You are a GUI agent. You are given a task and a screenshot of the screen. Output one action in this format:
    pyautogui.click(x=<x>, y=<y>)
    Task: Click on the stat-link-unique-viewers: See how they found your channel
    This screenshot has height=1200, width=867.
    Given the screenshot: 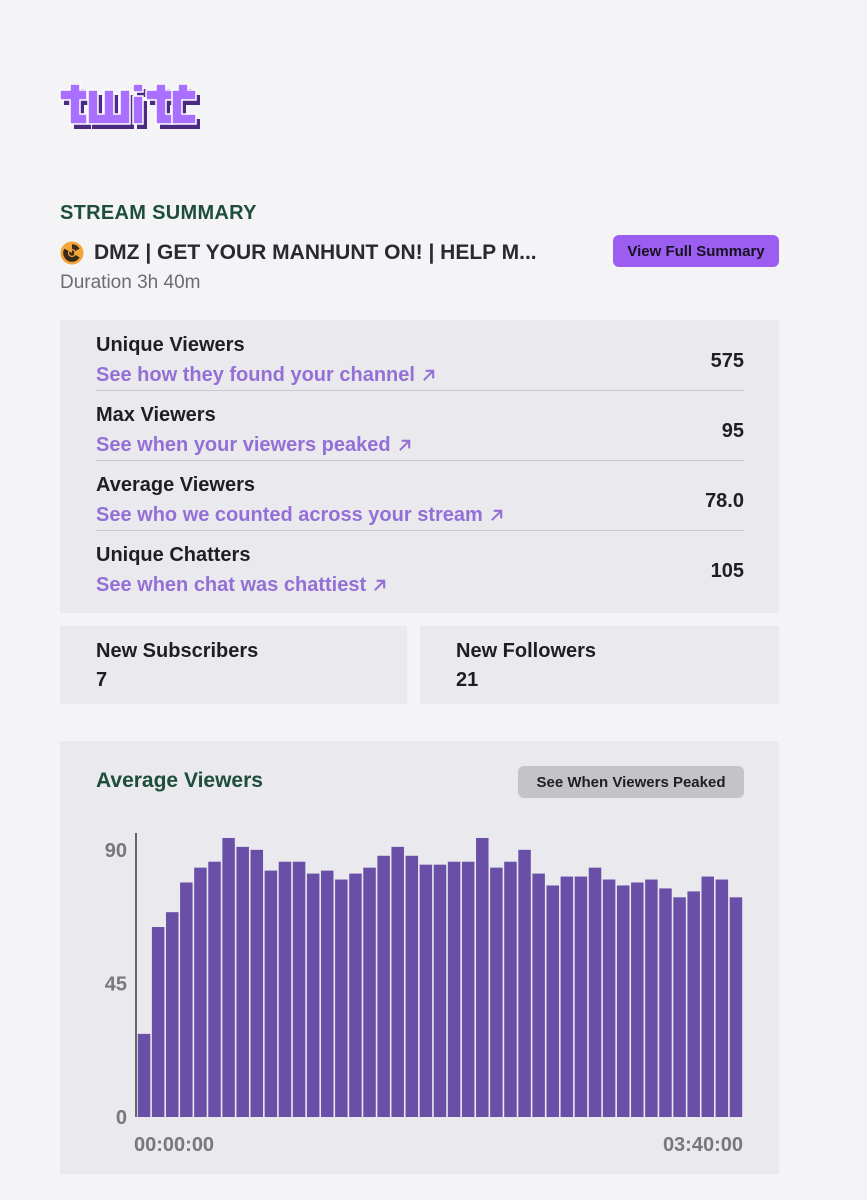 What is the action you would take?
    pyautogui.click(x=266, y=375)
    